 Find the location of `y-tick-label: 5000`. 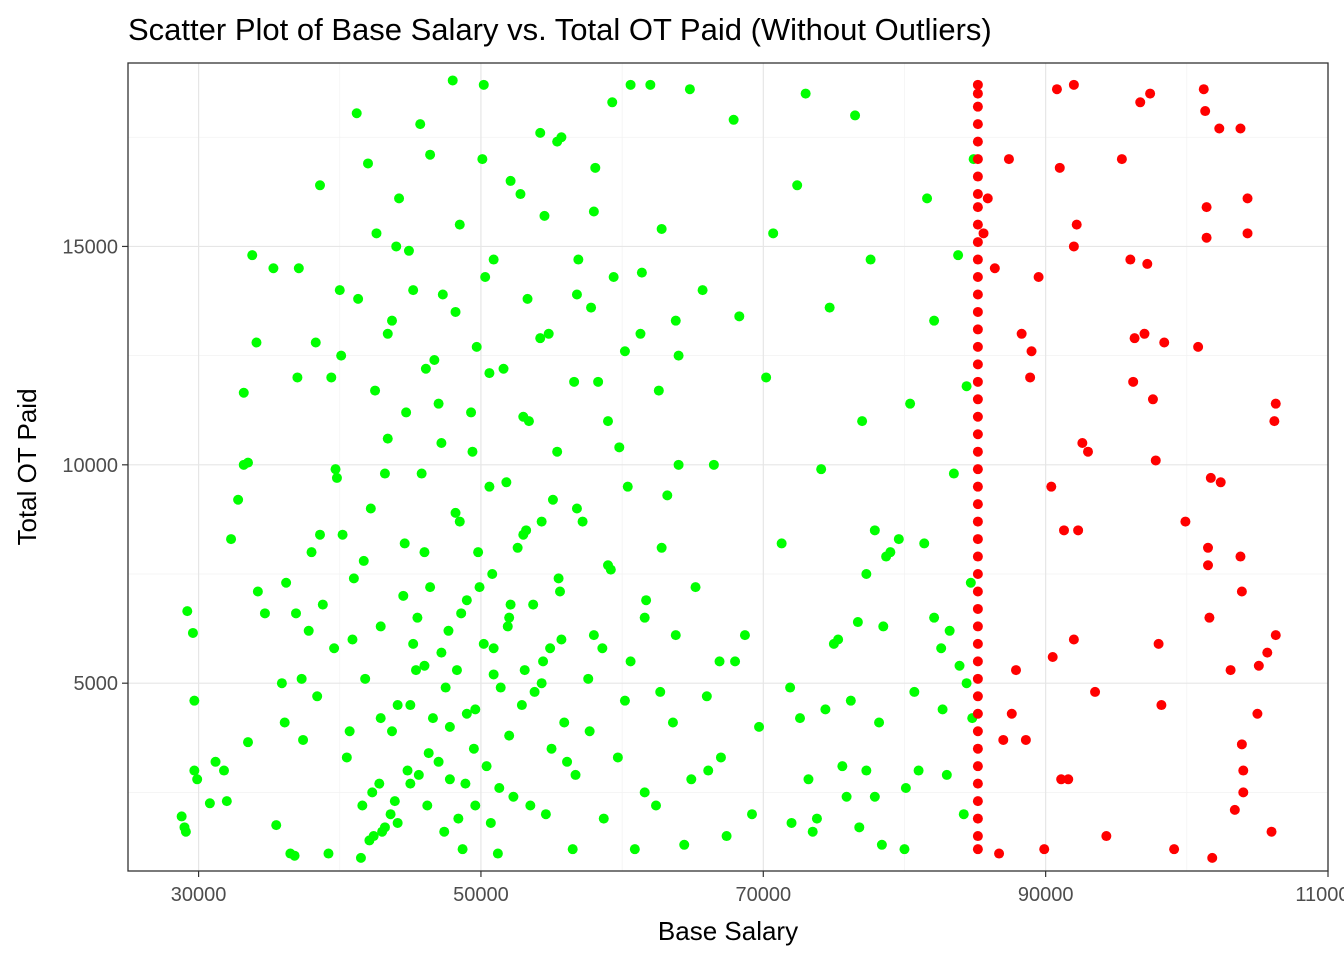

y-tick-label: 5000 is located at coordinates (96, 684).